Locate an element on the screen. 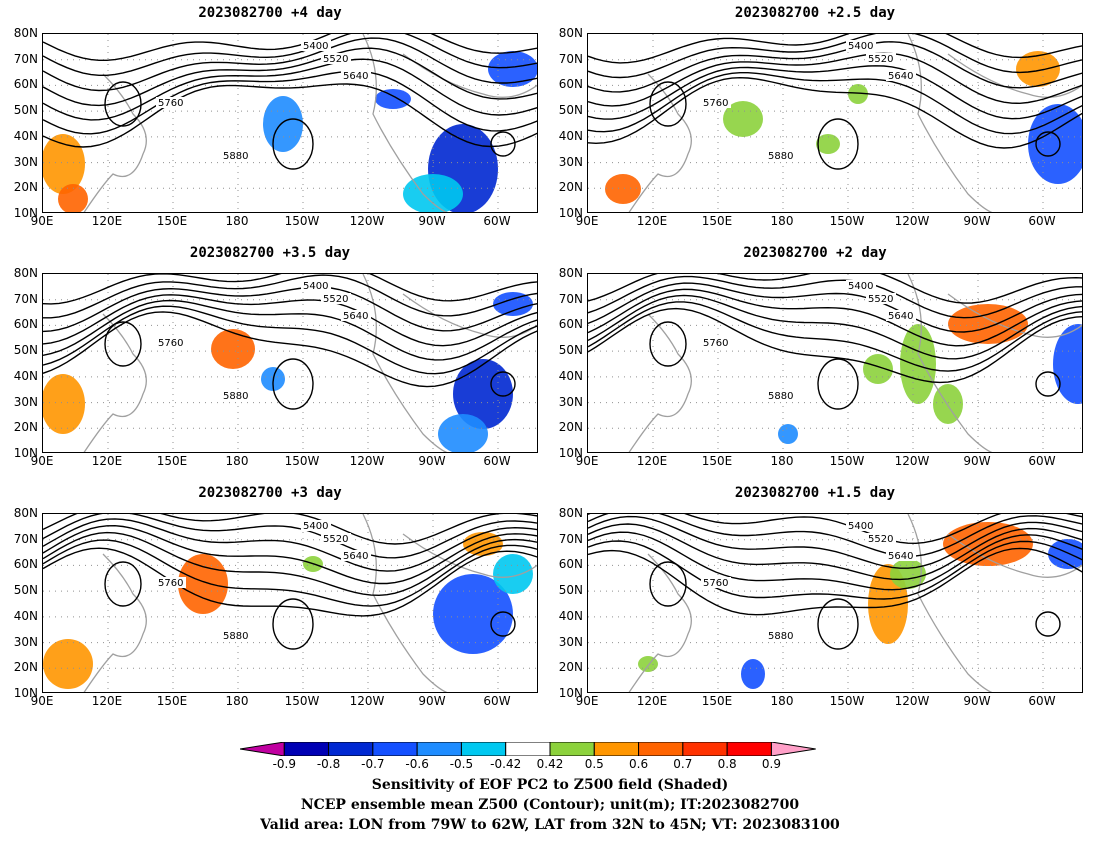 This screenshot has height=850, width=1100. colorbar-tick-label: -0.9 is located at coordinates (284, 764).